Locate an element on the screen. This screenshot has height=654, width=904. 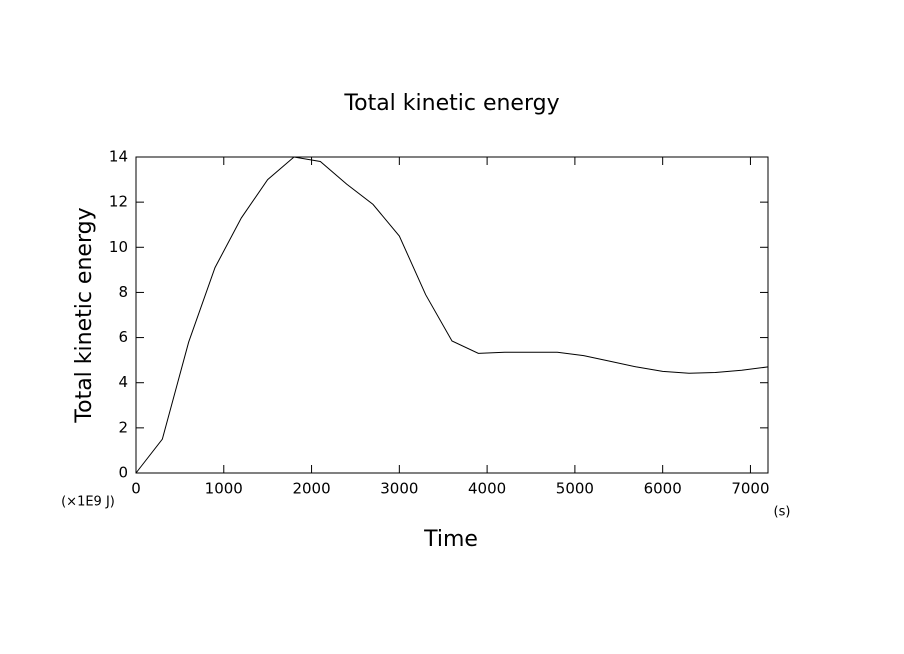
y-tick-label: 4 is located at coordinates (123, 382).